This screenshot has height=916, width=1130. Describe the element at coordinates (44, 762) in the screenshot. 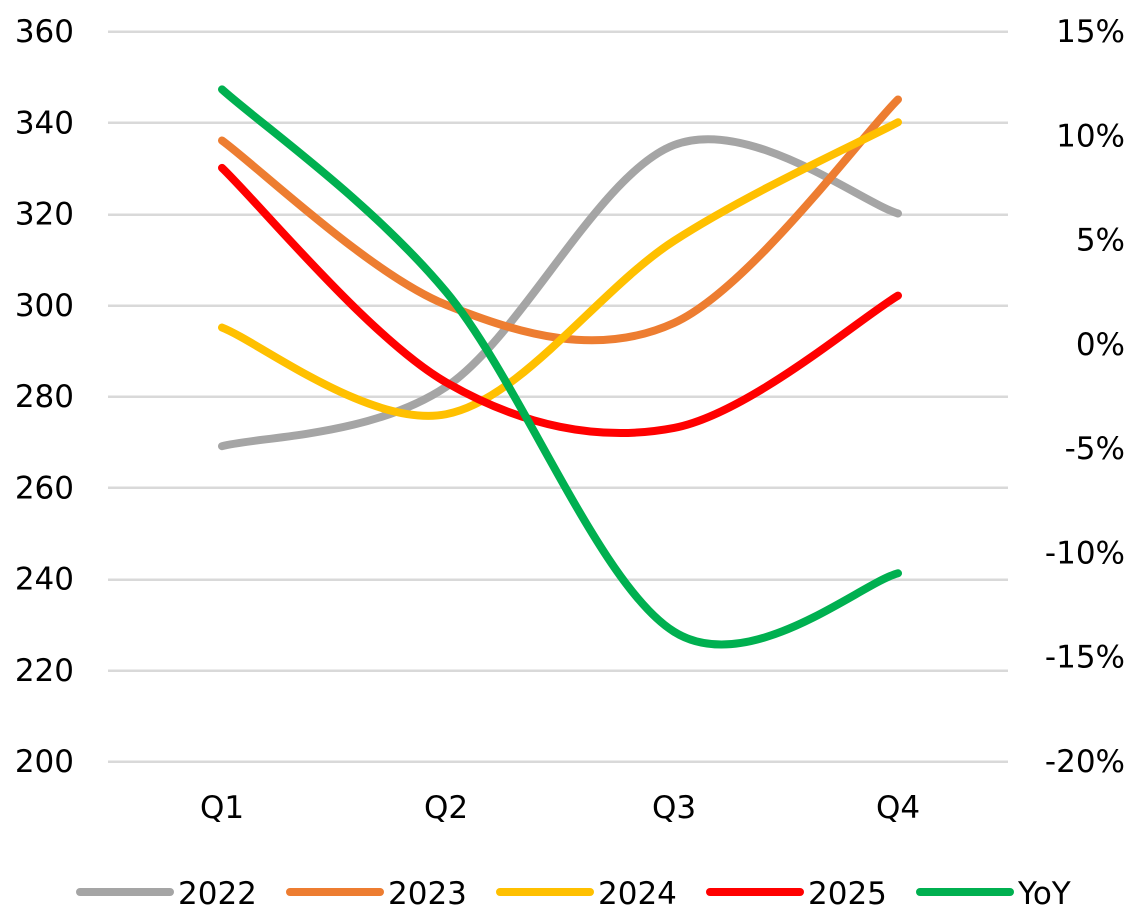

I see `y-left-tick-label: 200` at that location.